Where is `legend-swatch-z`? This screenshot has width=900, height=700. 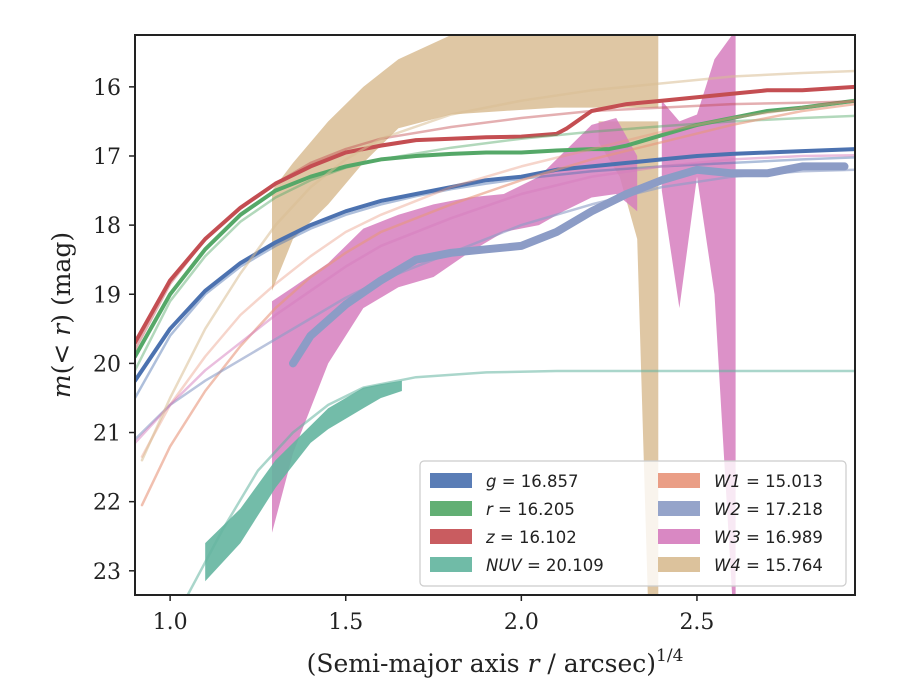 legend-swatch-z is located at coordinates (451, 536).